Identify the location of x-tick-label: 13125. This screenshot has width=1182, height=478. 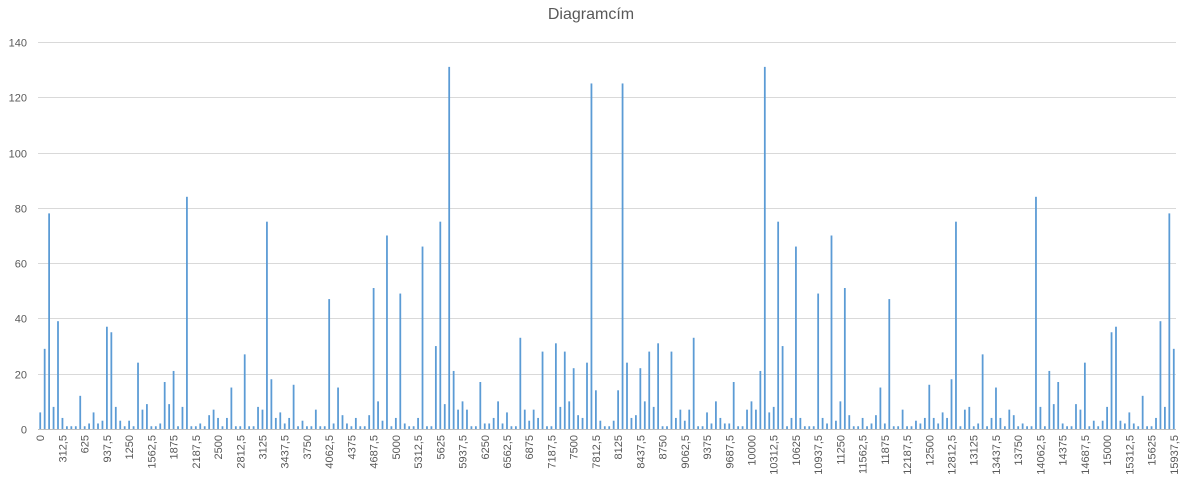
(975, 450).